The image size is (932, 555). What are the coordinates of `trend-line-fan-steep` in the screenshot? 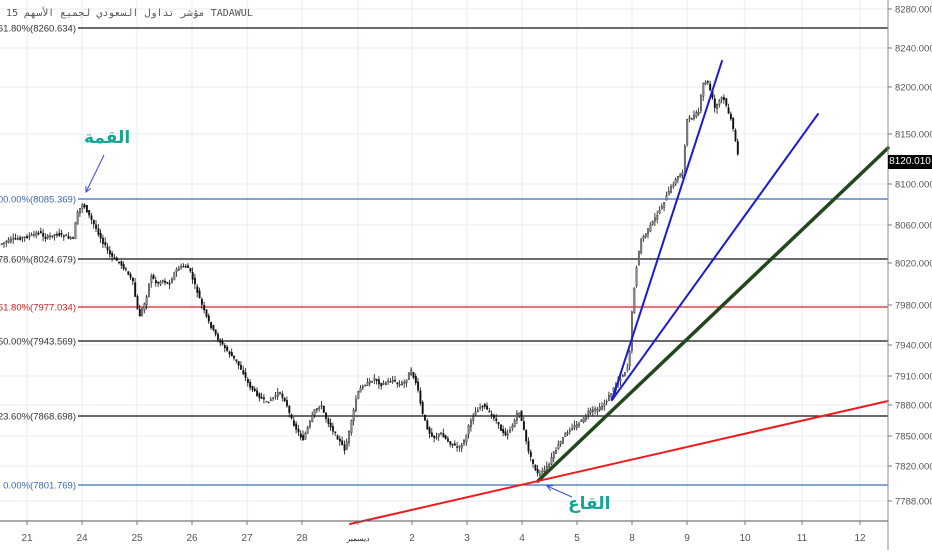 It's located at (667, 230).